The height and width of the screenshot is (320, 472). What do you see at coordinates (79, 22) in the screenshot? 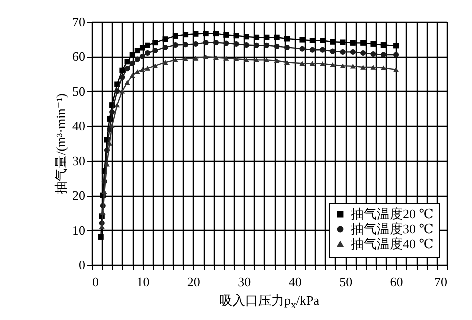
I see `y-tick-label: 70` at bounding box center [79, 22].